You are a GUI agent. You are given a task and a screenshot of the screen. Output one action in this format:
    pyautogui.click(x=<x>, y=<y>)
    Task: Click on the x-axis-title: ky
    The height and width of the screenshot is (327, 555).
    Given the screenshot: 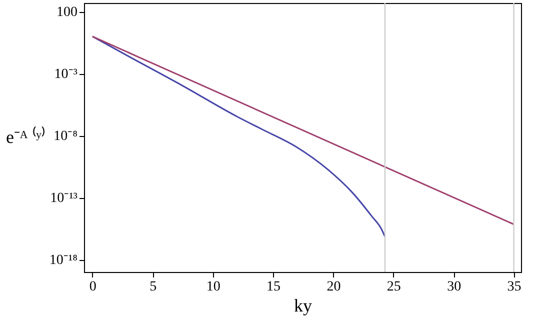 What is the action you would take?
    pyautogui.click(x=303, y=306)
    